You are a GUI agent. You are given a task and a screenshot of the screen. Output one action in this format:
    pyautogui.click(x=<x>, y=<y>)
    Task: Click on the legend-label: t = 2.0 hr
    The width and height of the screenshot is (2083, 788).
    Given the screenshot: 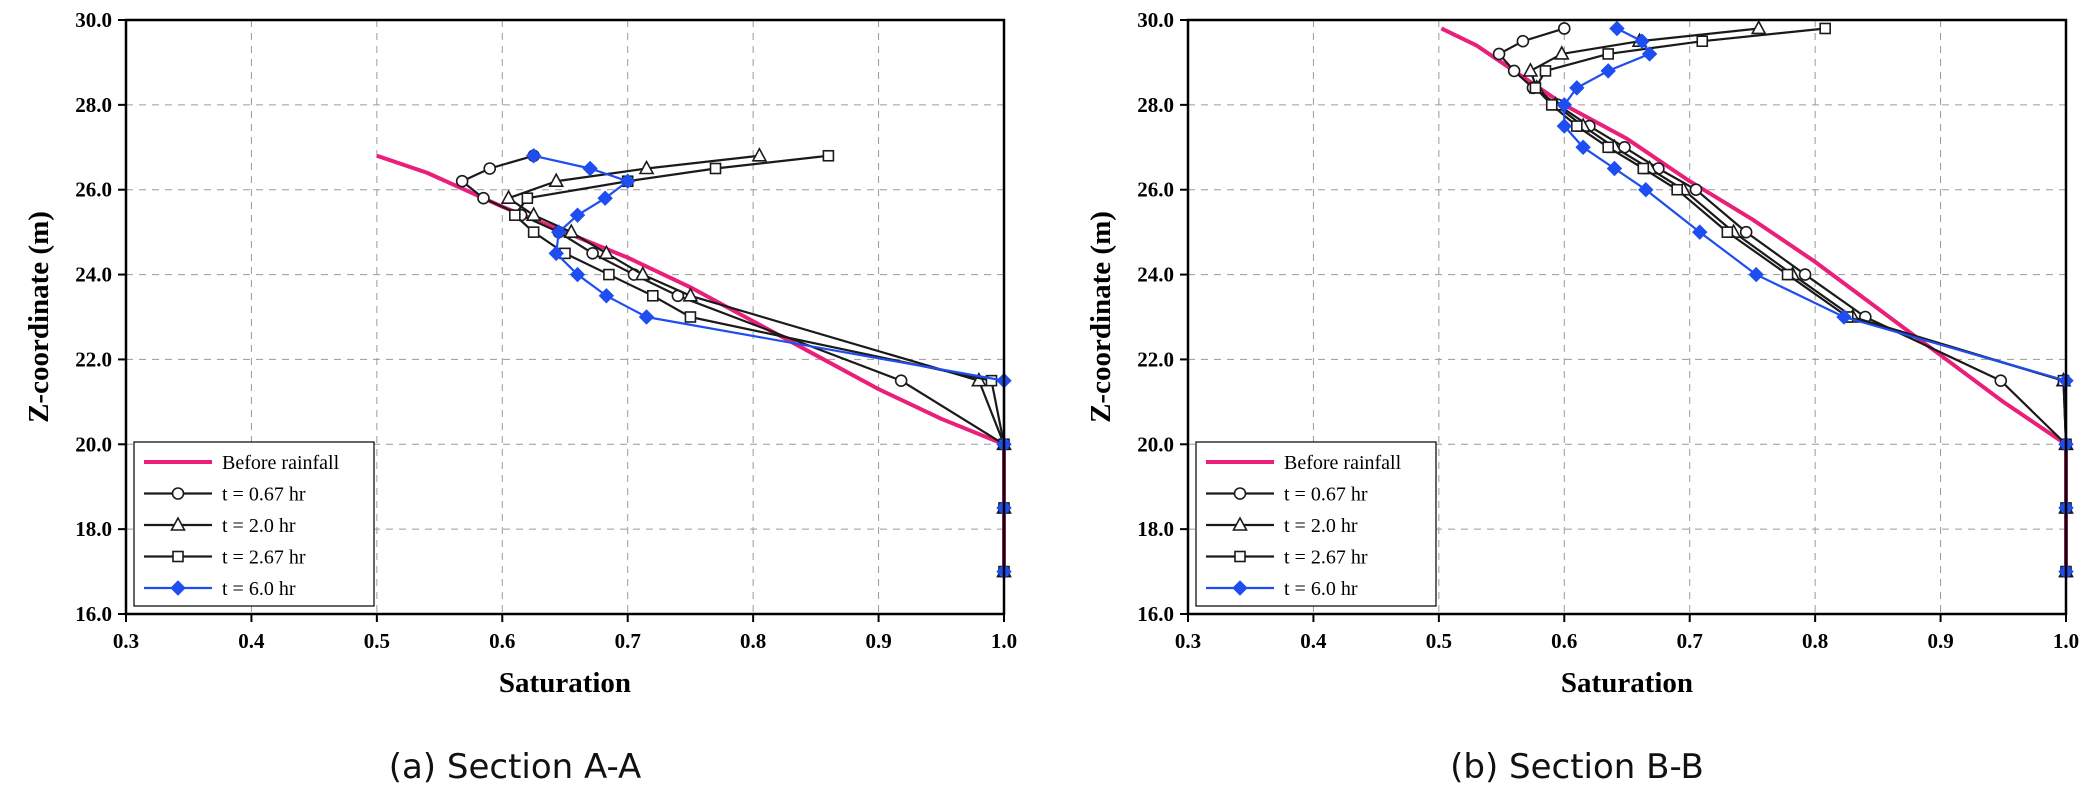 What is the action you would take?
    pyautogui.click(x=1321, y=526)
    